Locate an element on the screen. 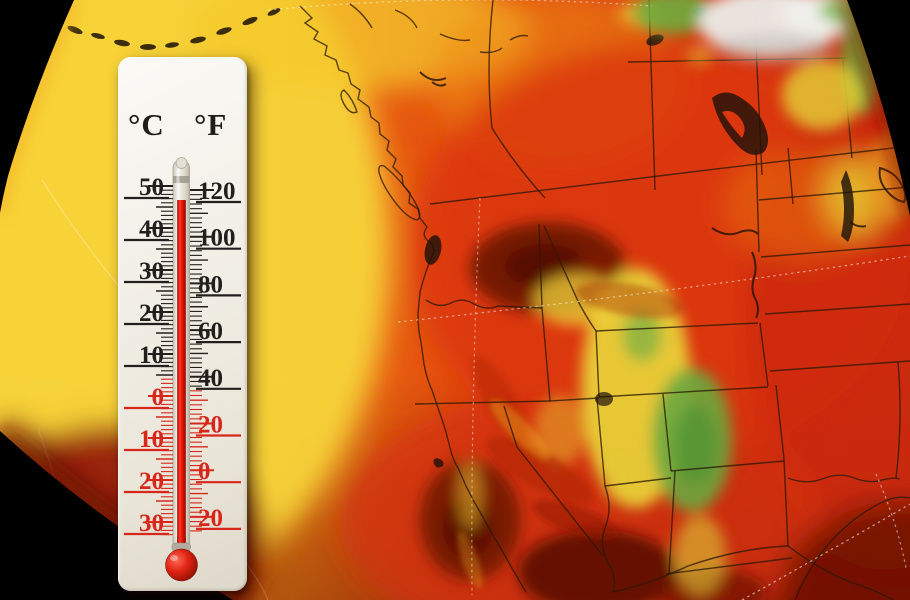  us-mexico-border is located at coordinates (753, 572).